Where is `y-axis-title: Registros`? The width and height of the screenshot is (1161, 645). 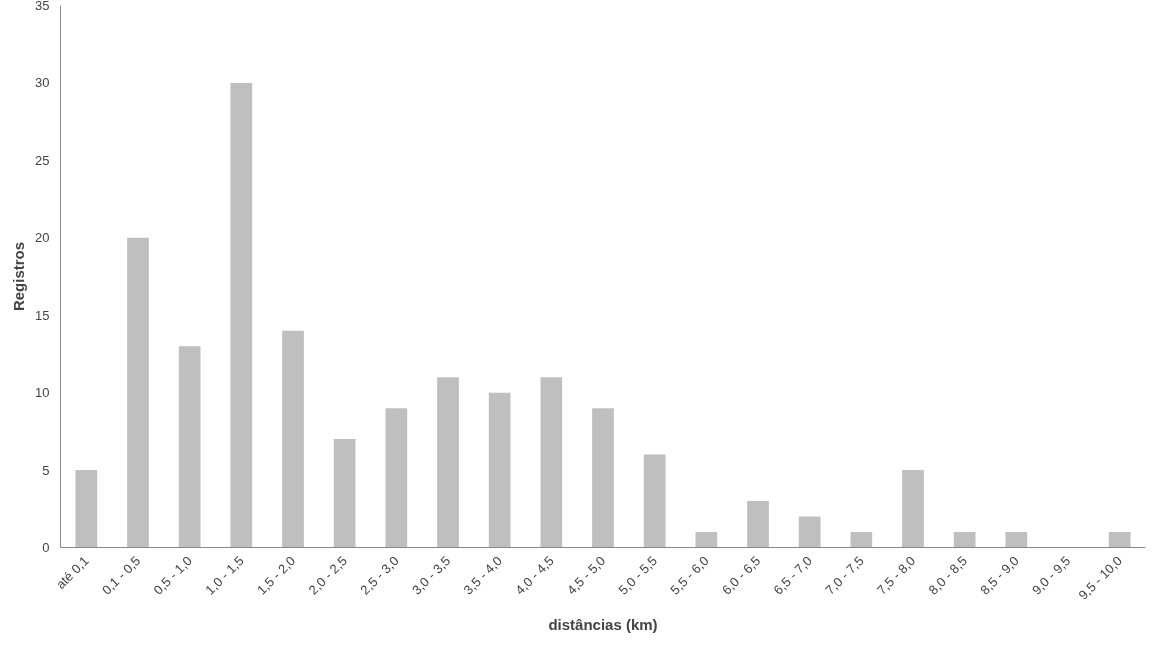
y-axis-title: Registros is located at coordinates (19, 276).